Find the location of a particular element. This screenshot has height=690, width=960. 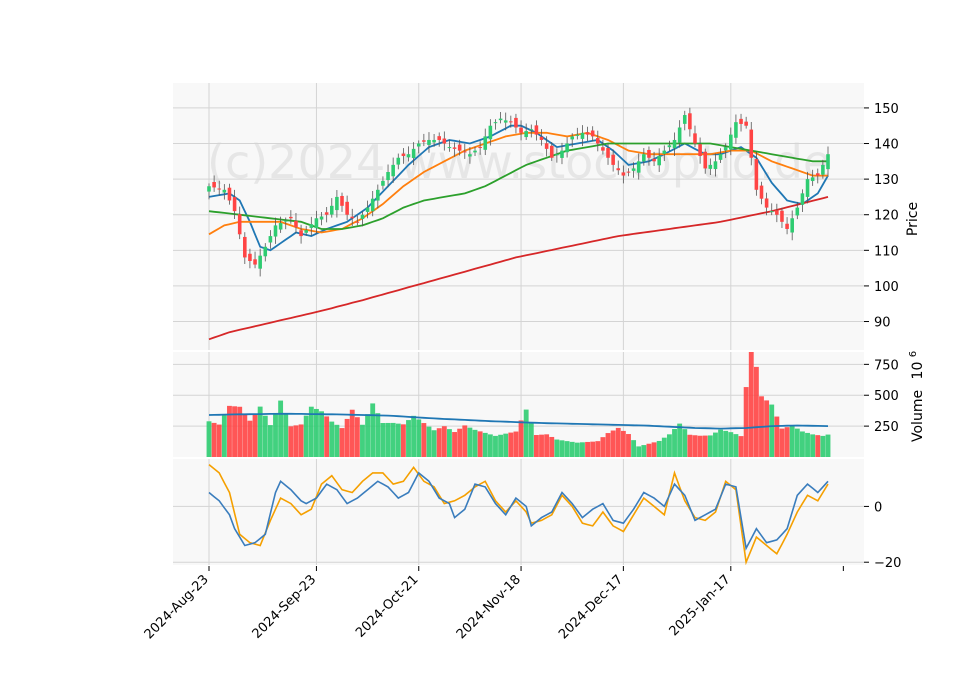

price-axis-label: Price is located at coordinates (913, 219).